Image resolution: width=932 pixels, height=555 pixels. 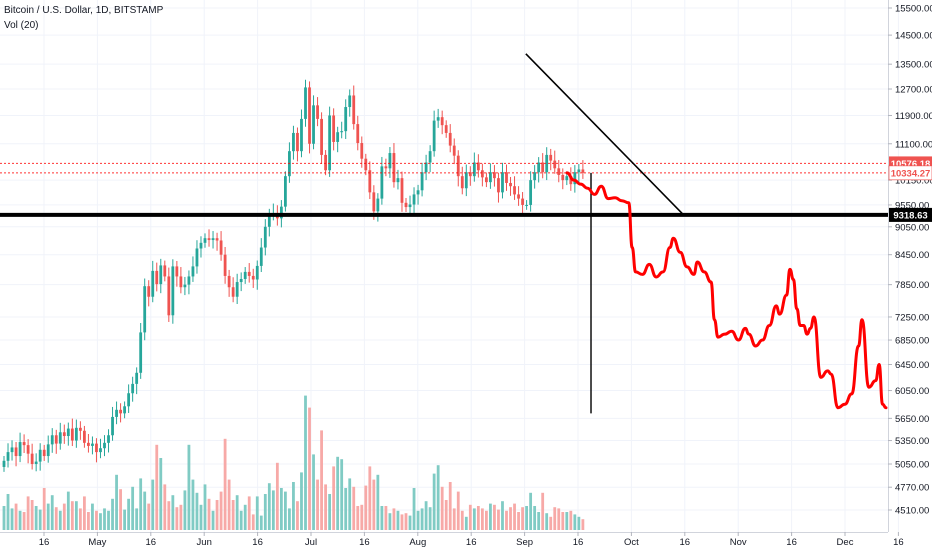 What do you see at coordinates (913, 90) in the screenshot?
I see `price-tick-label: 12700.00` at bounding box center [913, 90].